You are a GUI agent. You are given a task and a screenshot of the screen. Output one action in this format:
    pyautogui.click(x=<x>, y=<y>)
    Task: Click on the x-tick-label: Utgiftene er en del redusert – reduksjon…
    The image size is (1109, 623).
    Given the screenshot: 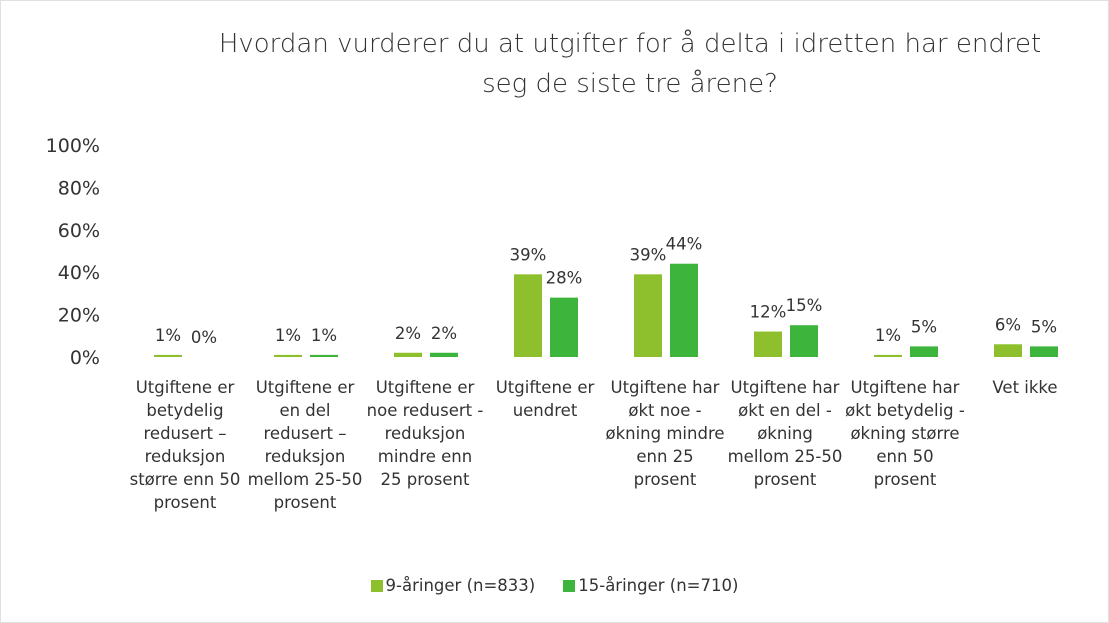 What is the action you would take?
    pyautogui.click(x=305, y=445)
    